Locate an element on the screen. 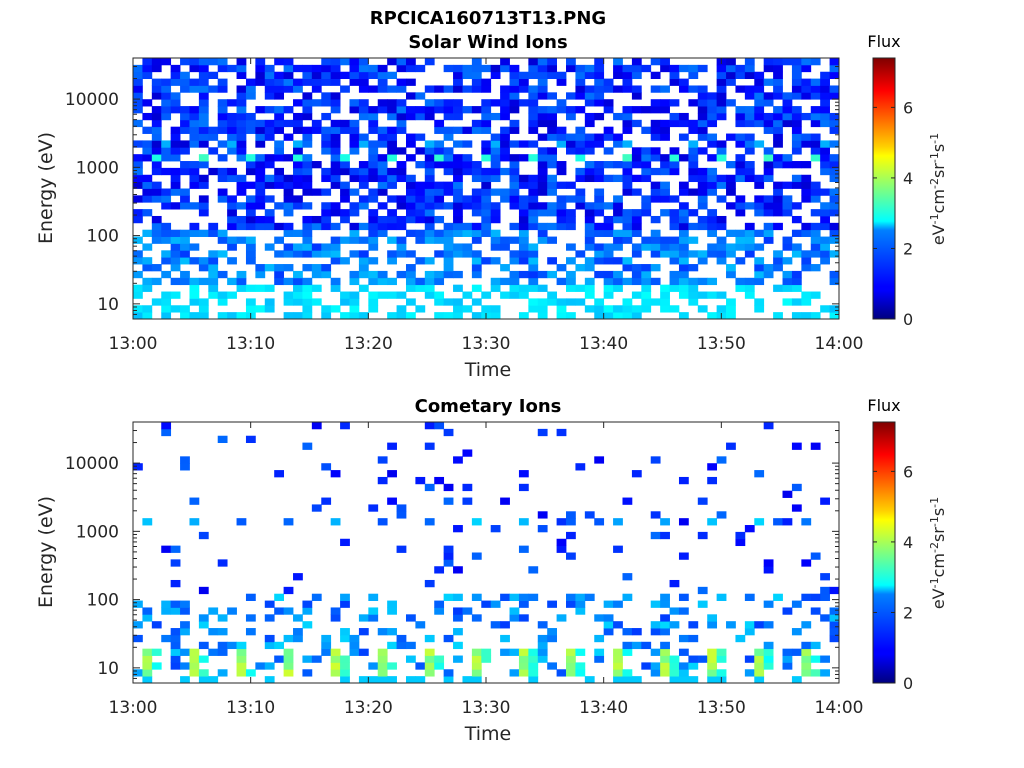 The image size is (1024, 768). x-tick-label: 13:10 is located at coordinates (250, 708).